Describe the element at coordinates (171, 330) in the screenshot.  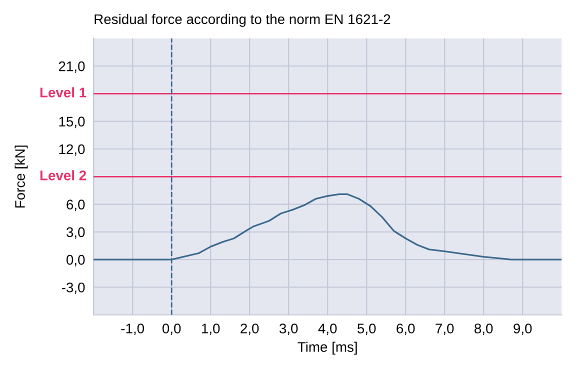
I see `x-tick-label: 0,0` at that location.